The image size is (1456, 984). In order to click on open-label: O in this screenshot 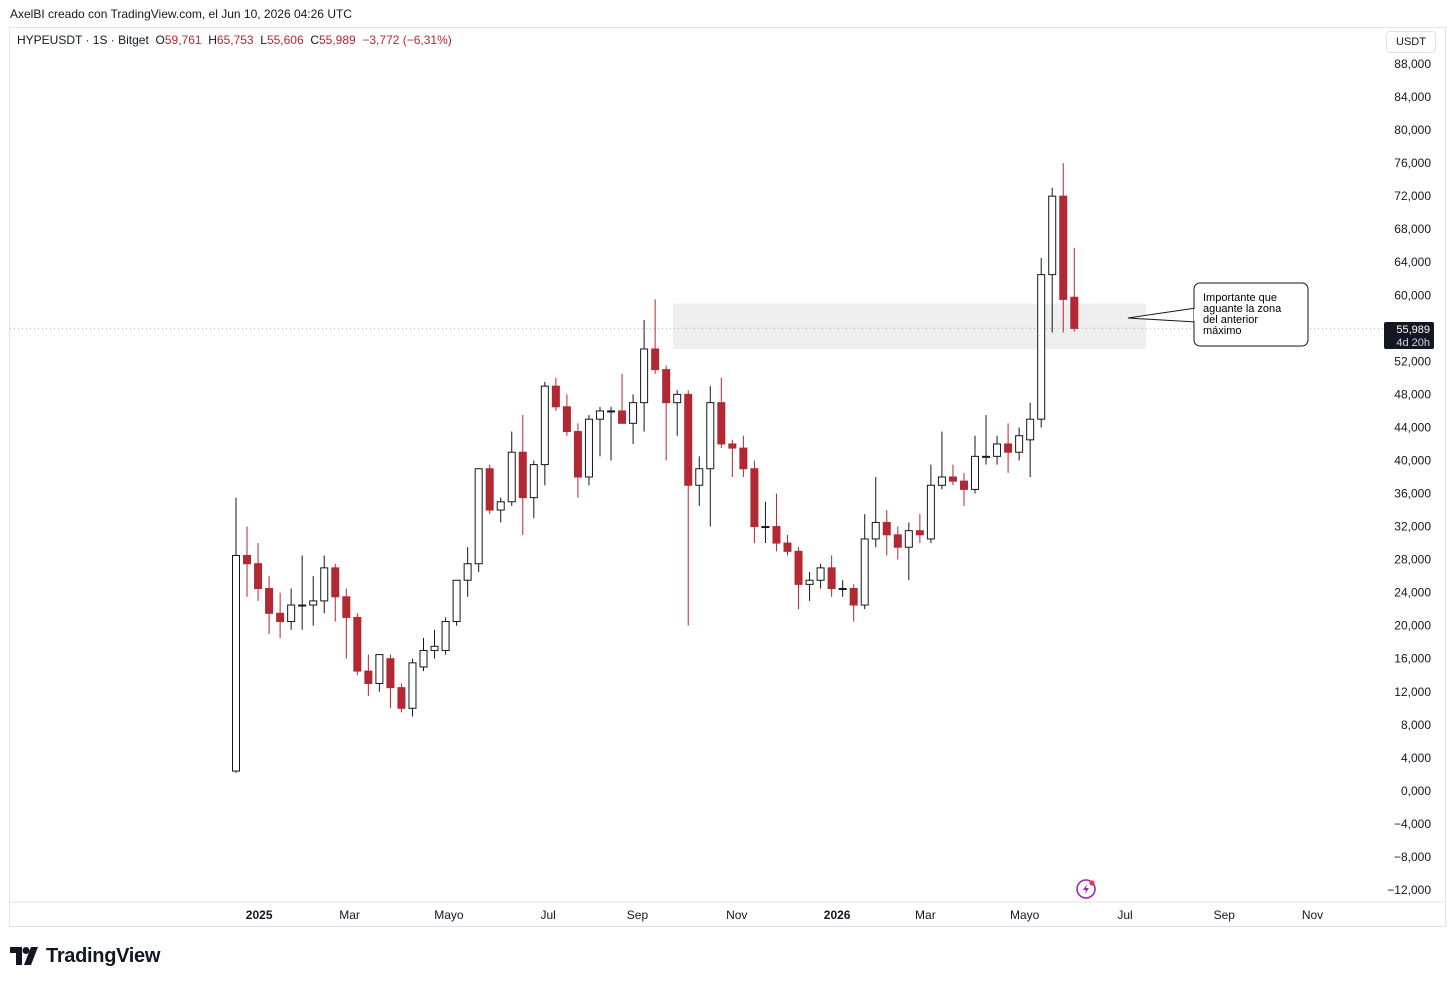, I will do `click(160, 40)`.